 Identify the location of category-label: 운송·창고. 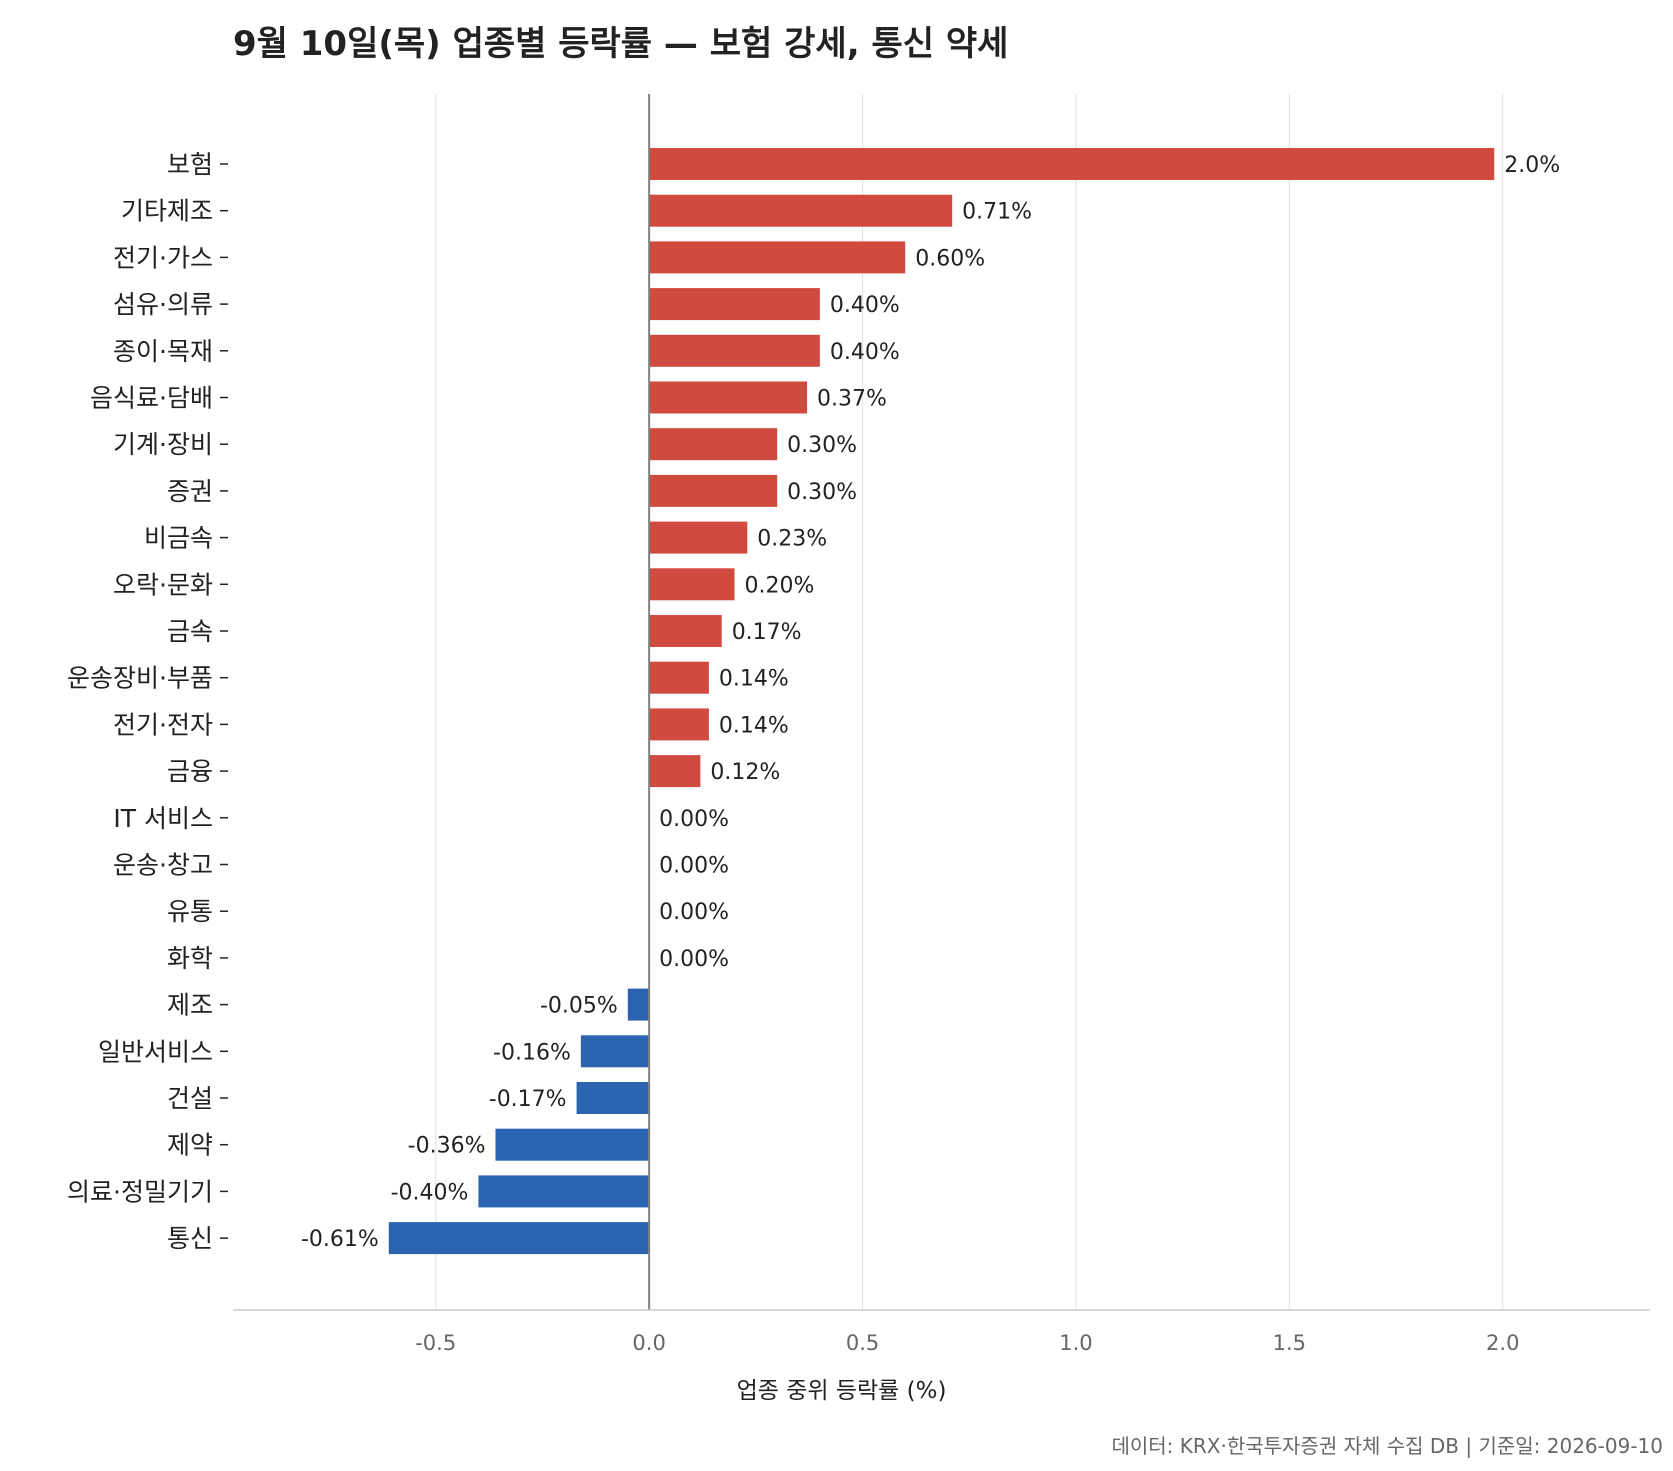
(163, 865).